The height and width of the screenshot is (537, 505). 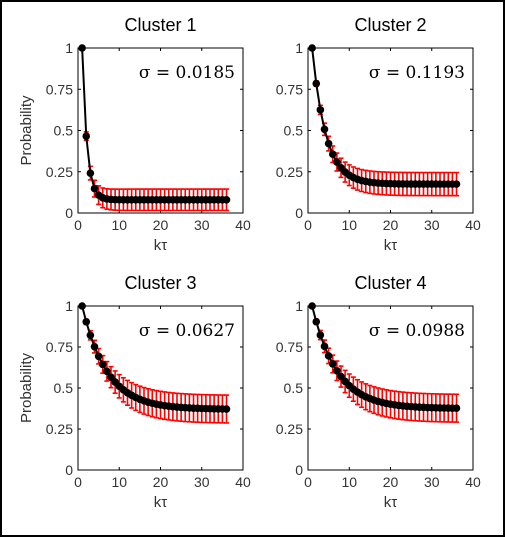 I want to click on sigma-annotation: σ = 0.0627, so click(x=187, y=331).